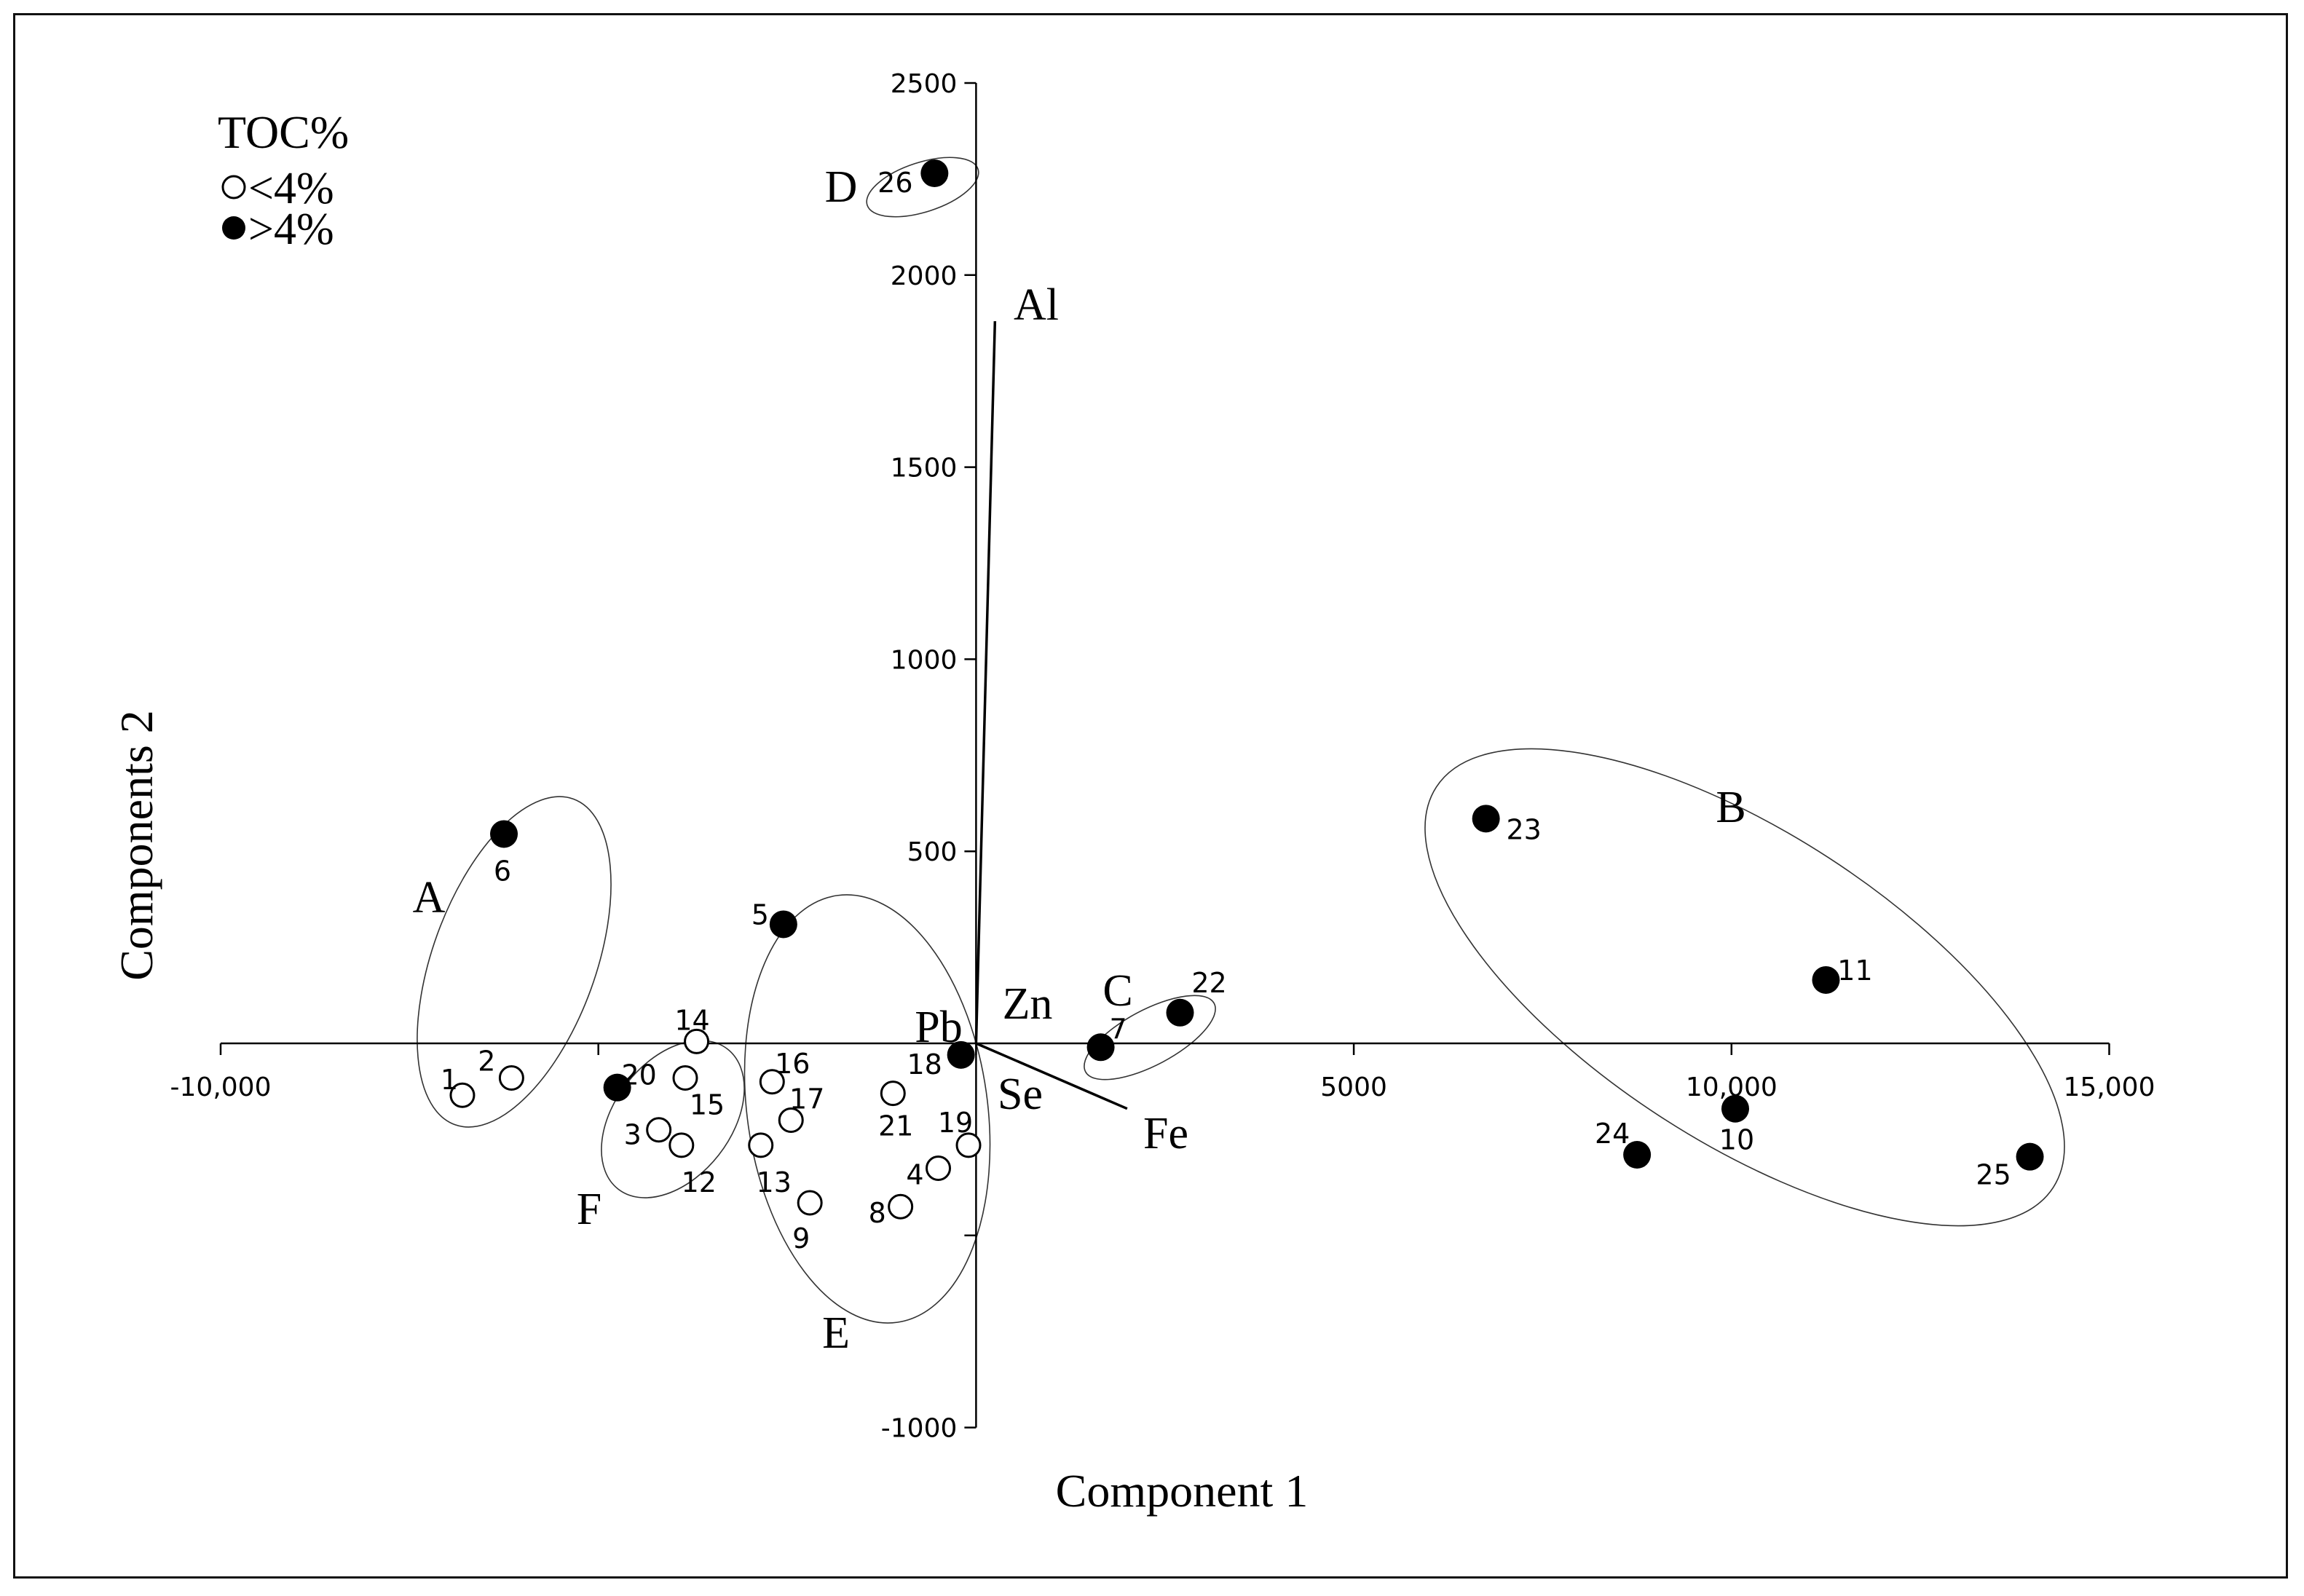  Describe the element at coordinates (707, 1105) in the screenshot. I see `point-label-15: 15` at that location.